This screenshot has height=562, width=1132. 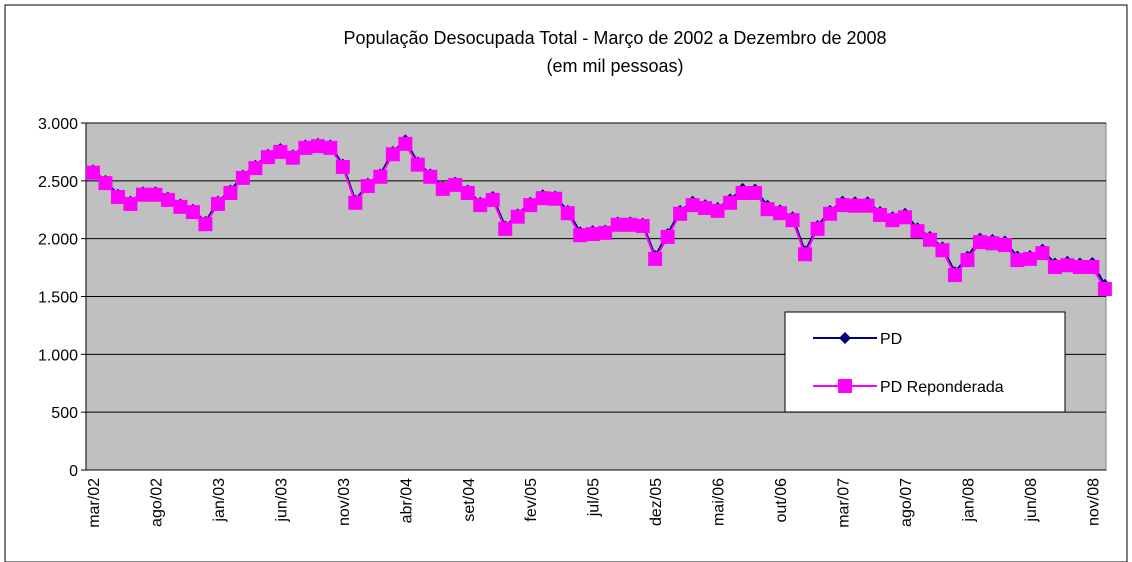 I want to click on x-tick-label: jan/08, so click(x=968, y=500).